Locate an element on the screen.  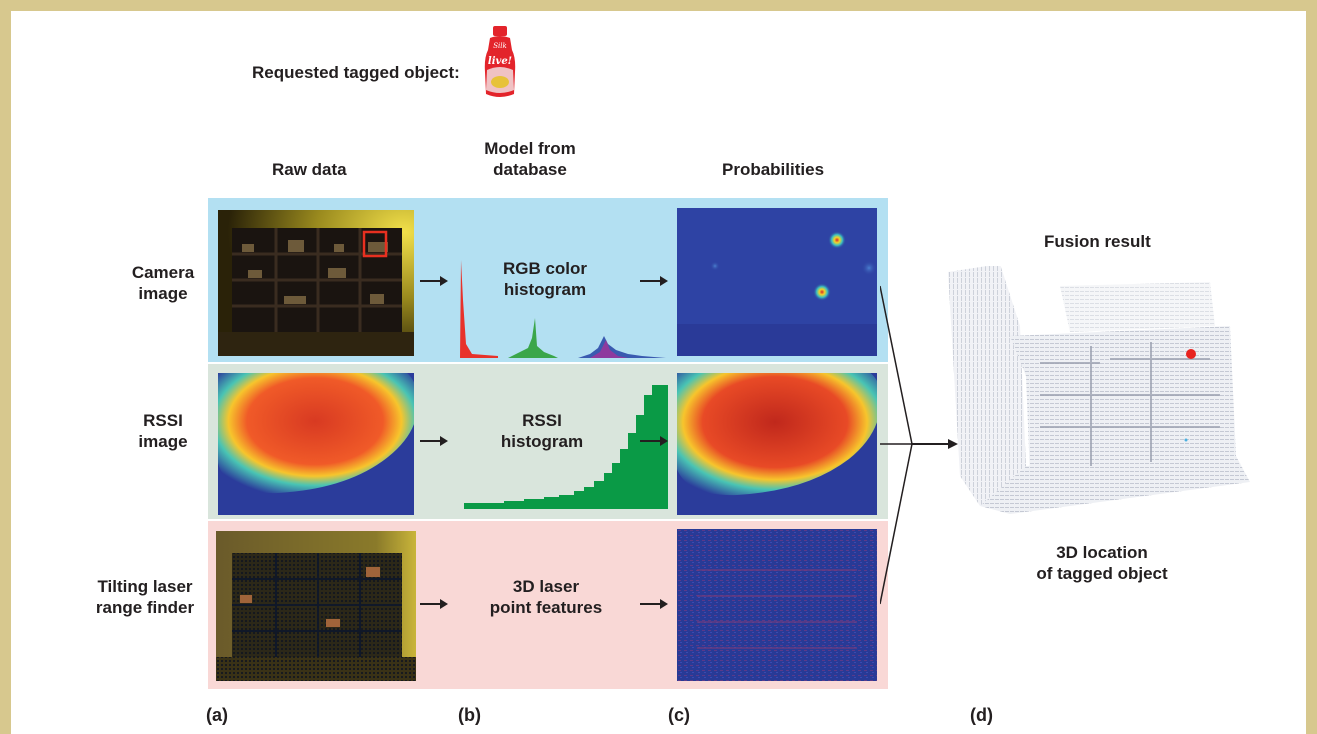
fusion-title: Fusion result is located at coordinates (1097, 241).